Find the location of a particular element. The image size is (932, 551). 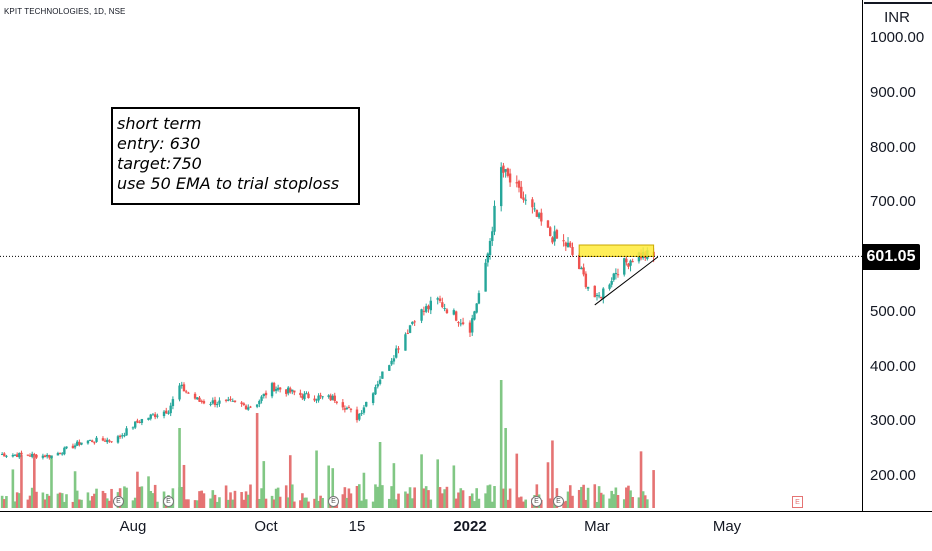

time-axis is located at coordinates (466, 531).